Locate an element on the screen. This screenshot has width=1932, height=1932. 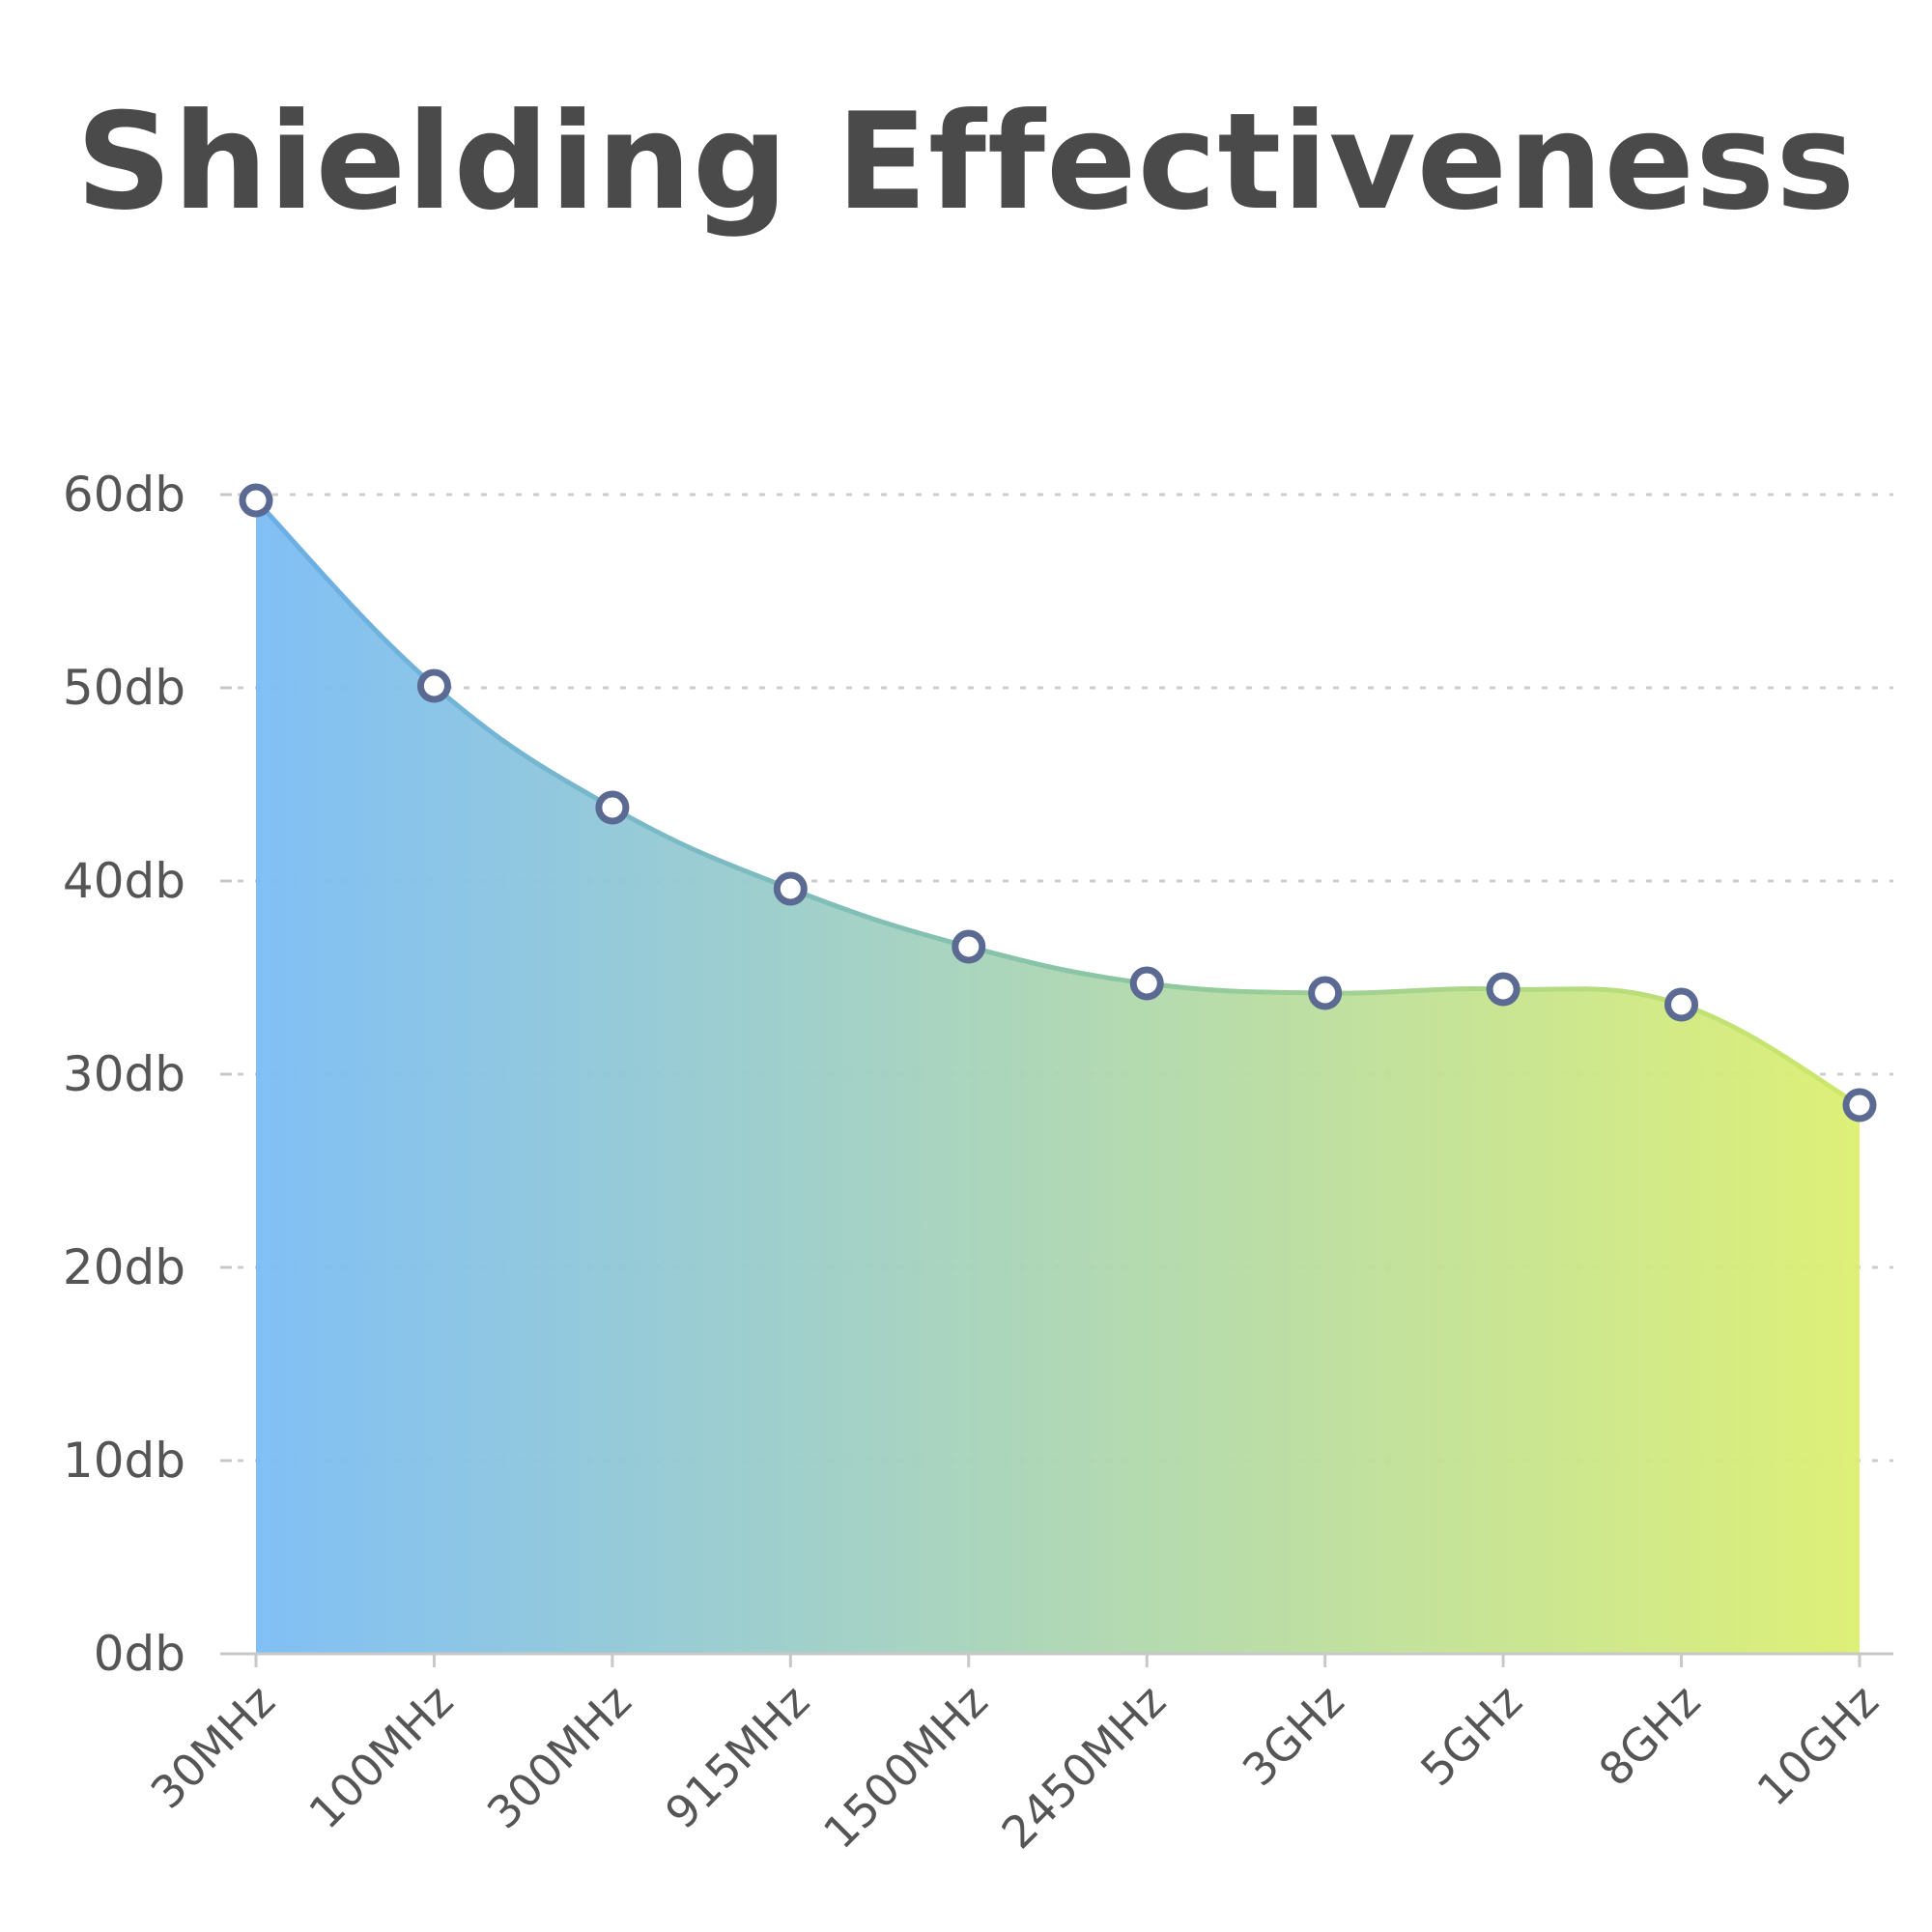
x-tick-label: 915MHz is located at coordinates (737, 1757).